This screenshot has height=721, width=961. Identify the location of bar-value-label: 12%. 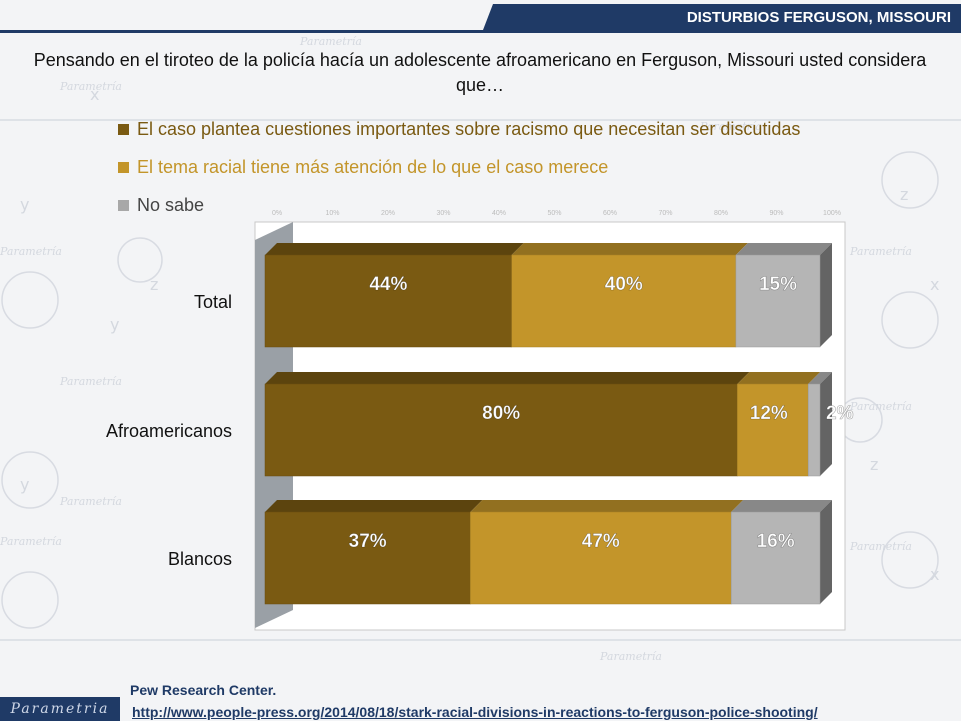
(769, 413).